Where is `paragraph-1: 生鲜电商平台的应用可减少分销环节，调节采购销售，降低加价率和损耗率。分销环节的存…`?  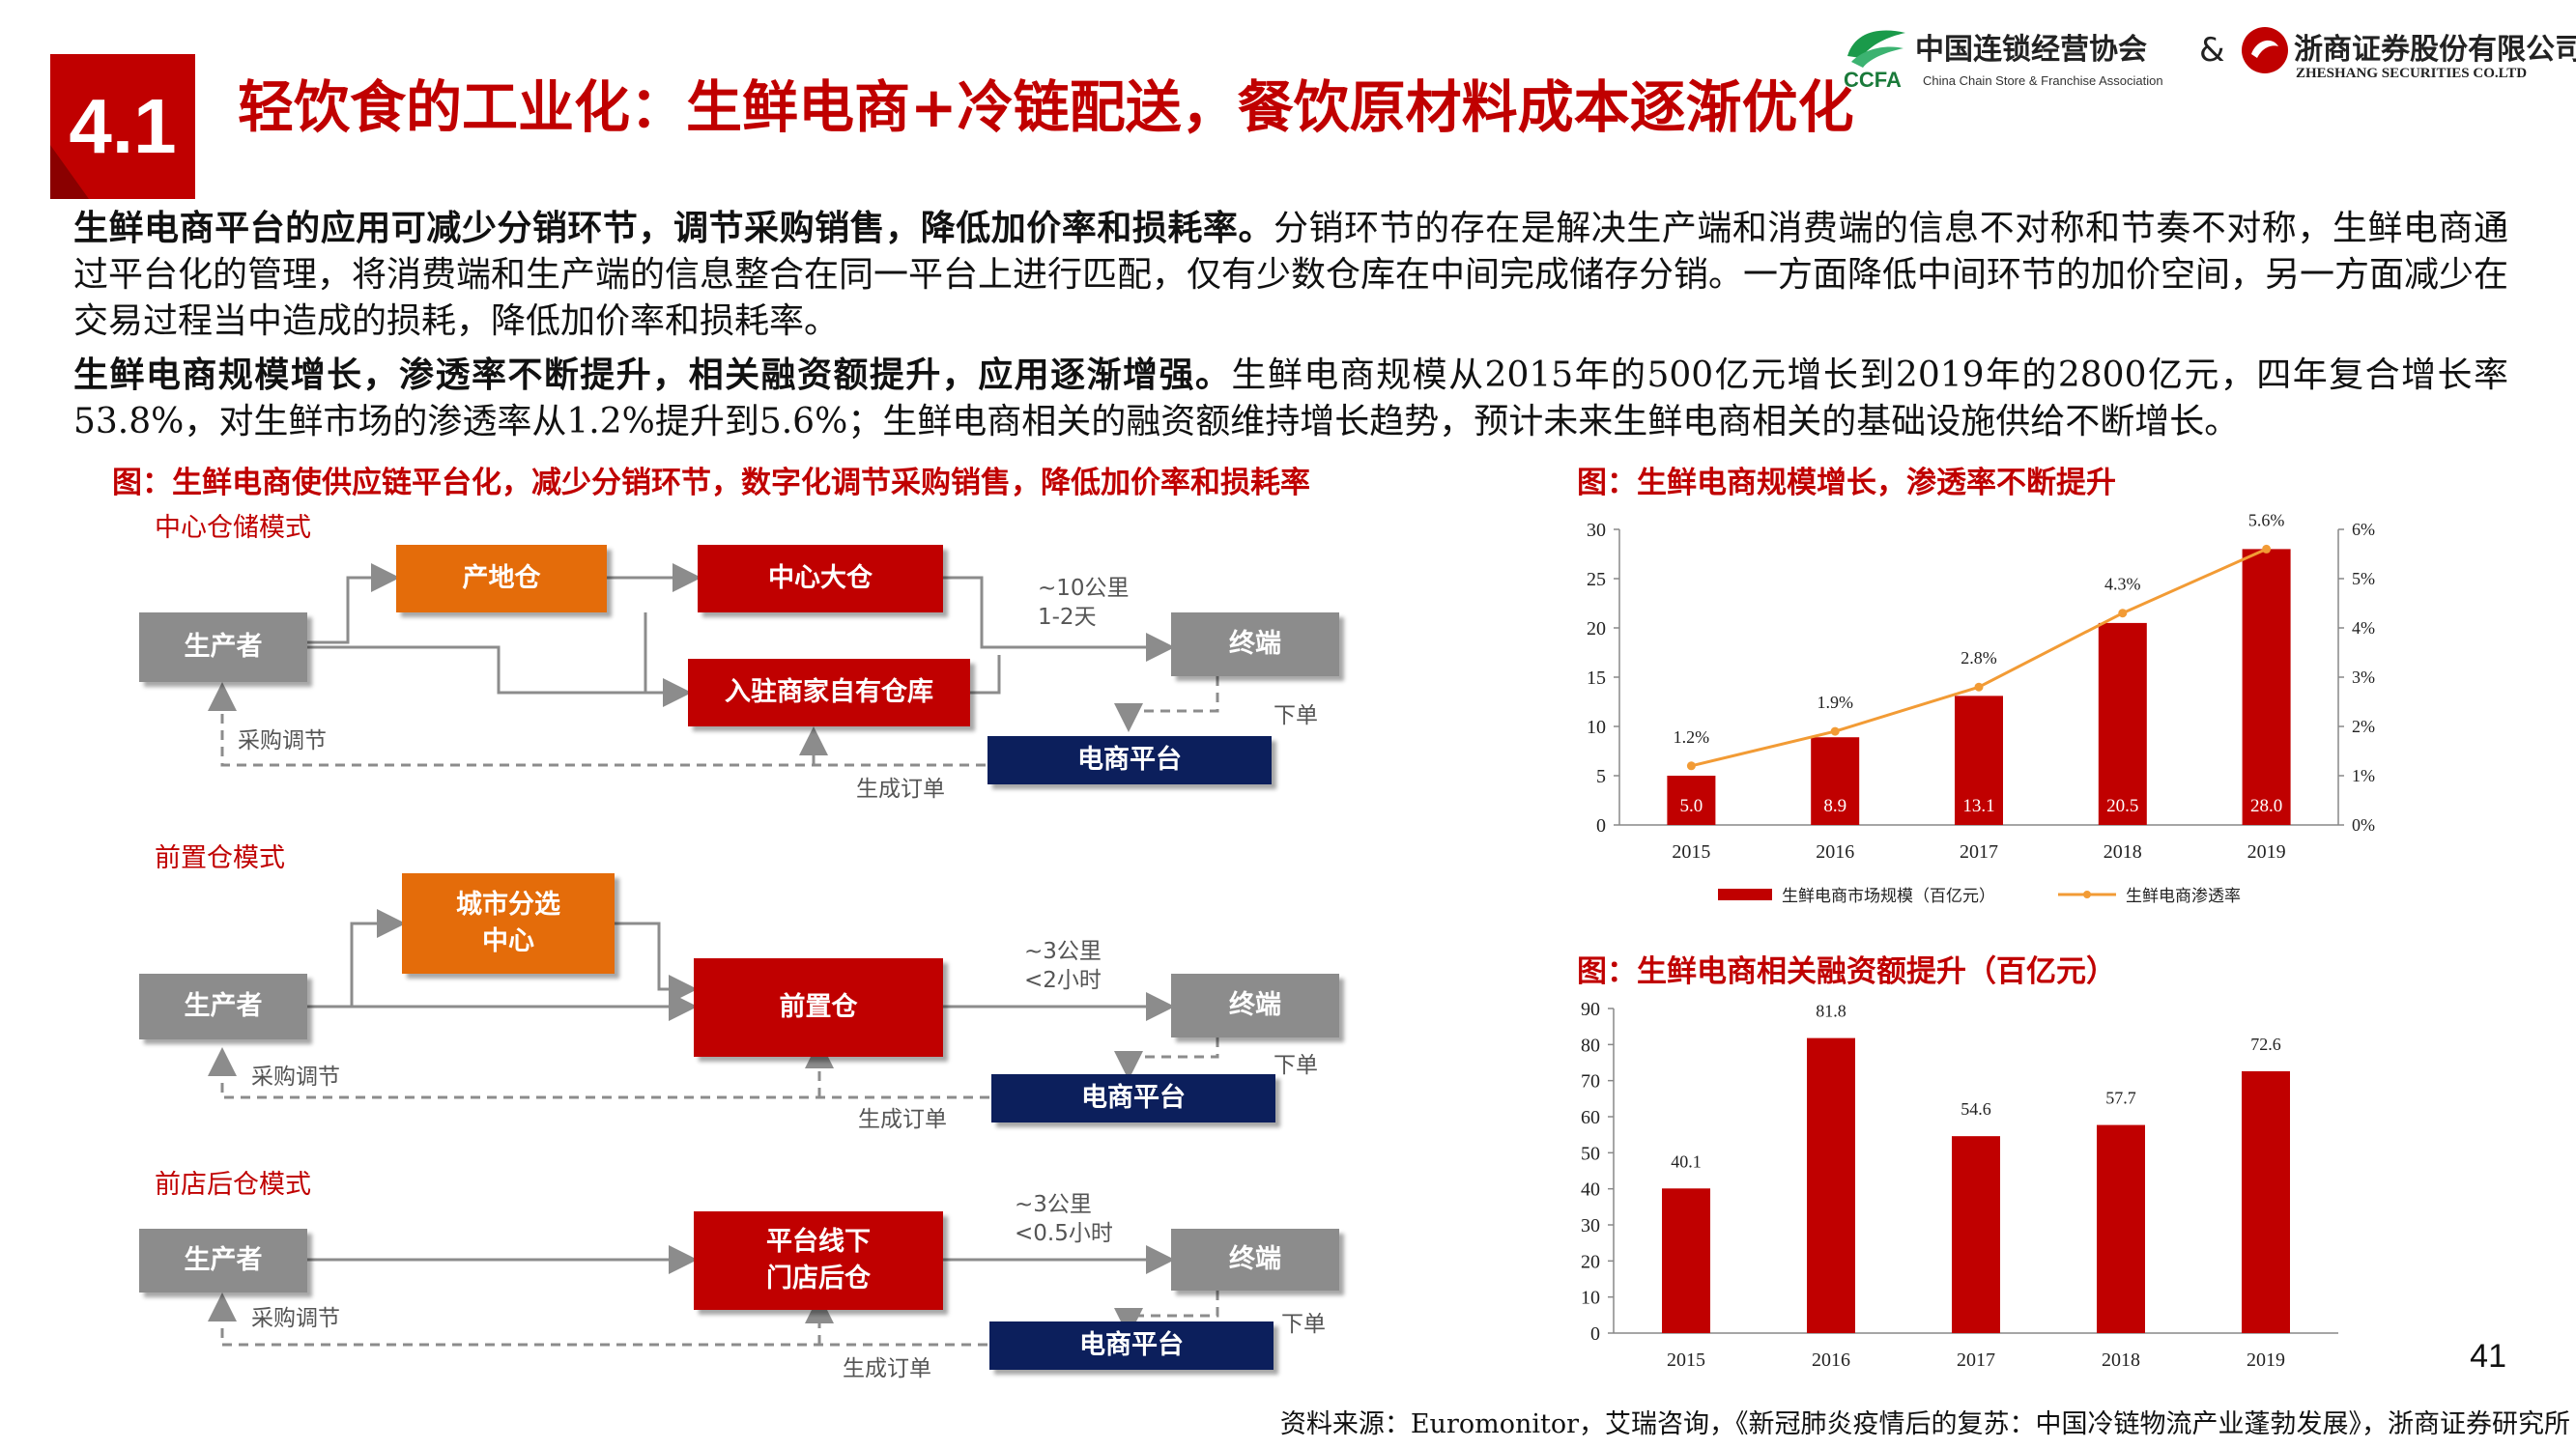 paragraph-1: 生鲜电商平台的应用可减少分销环节，调节采购销售，降低加价率和损耗率。分销环节的存… is located at coordinates (1291, 275).